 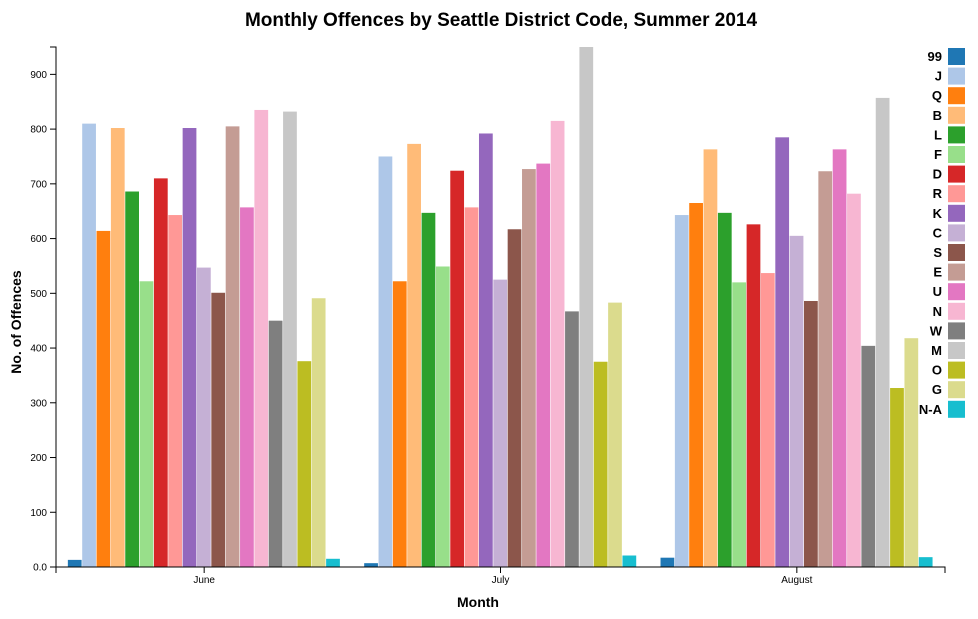 What do you see at coordinates (938, 154) in the screenshot?
I see `legend-label: F` at bounding box center [938, 154].